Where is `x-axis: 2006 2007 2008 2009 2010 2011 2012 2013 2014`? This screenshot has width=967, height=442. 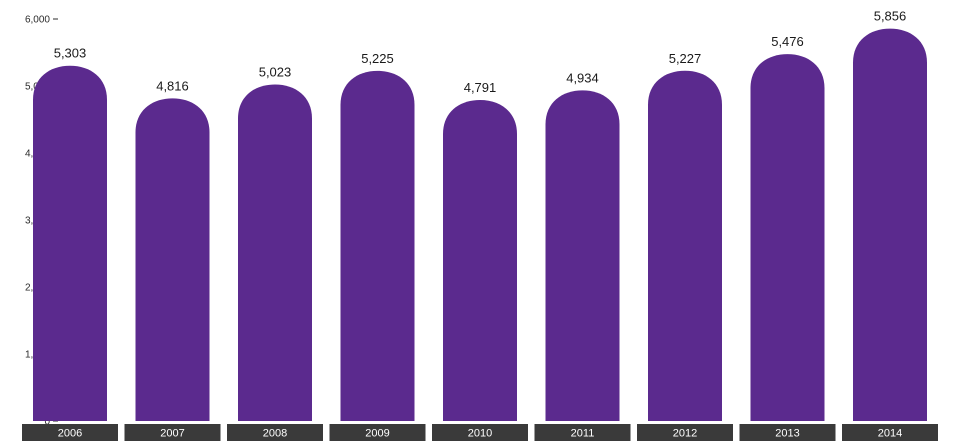 x-axis: 2006 2007 2008 2009 2010 2011 2012 2013 2014 is located at coordinates (480, 432).